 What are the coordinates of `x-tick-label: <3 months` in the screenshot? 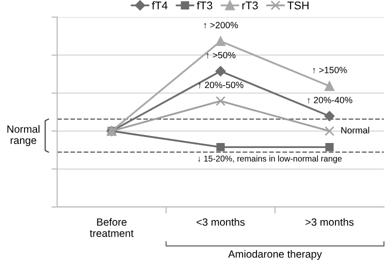 It's located at (220, 222).